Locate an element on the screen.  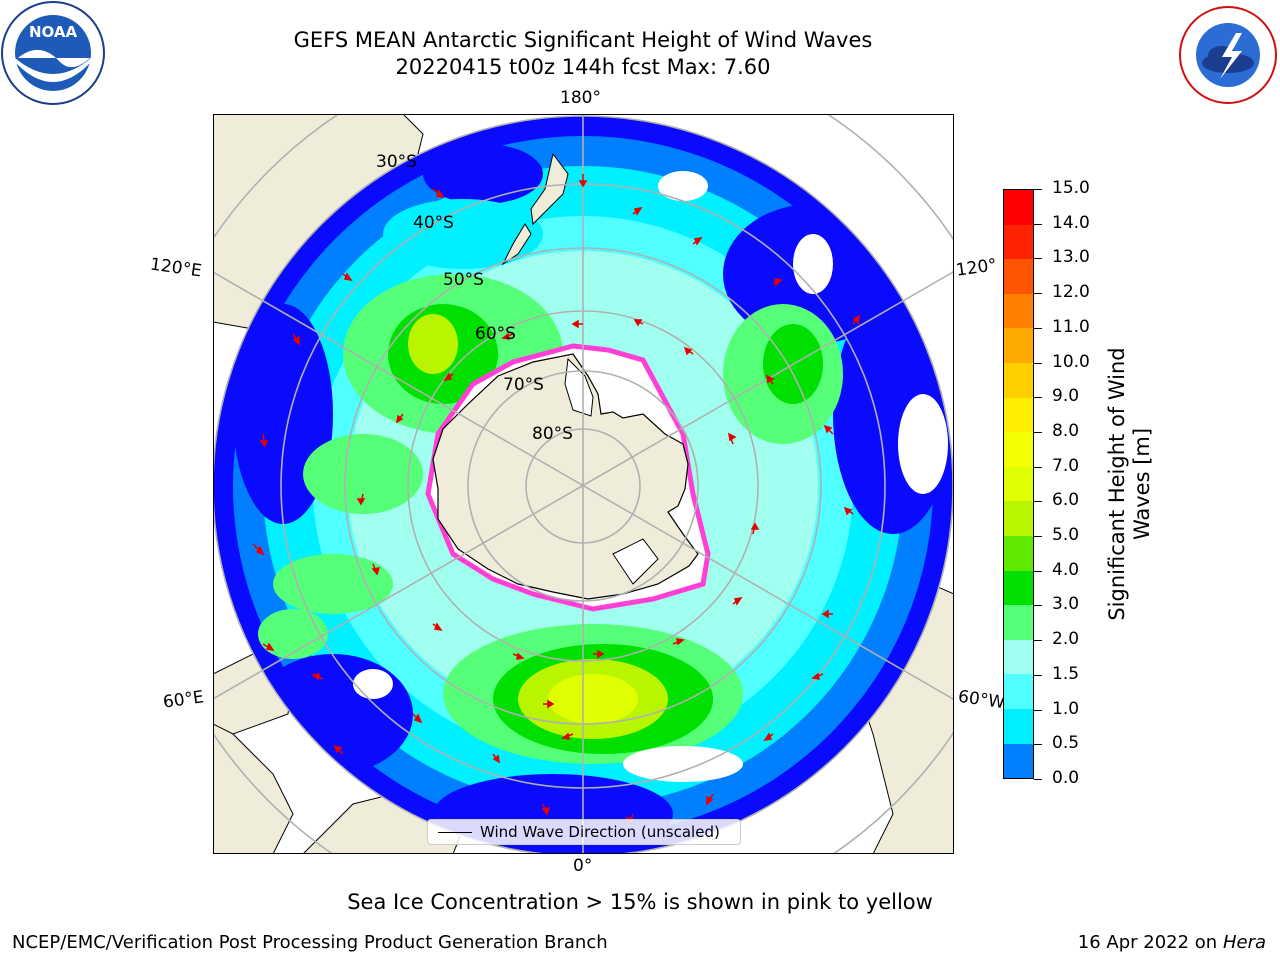
svg-text: NOAA is located at coordinates (53, 32).